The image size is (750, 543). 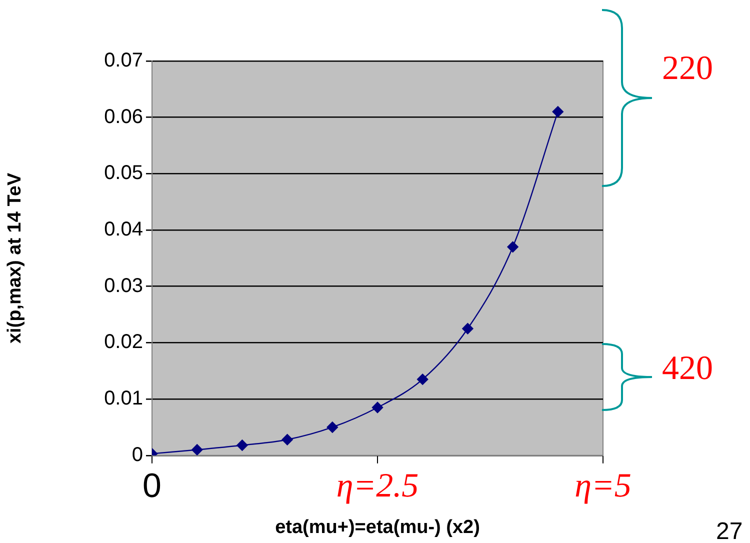 I want to click on text: 420, so click(x=687, y=368).